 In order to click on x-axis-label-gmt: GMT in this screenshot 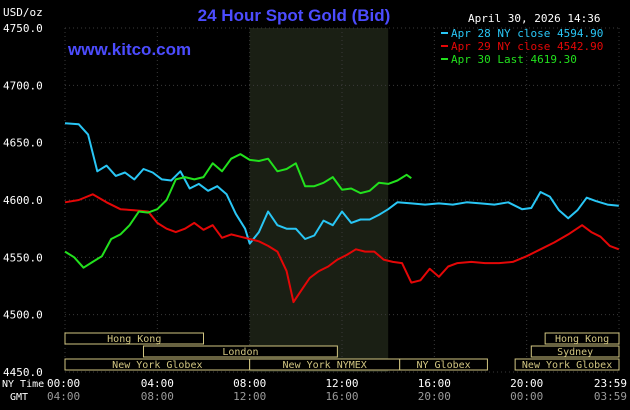, I will do `click(19, 397)`.